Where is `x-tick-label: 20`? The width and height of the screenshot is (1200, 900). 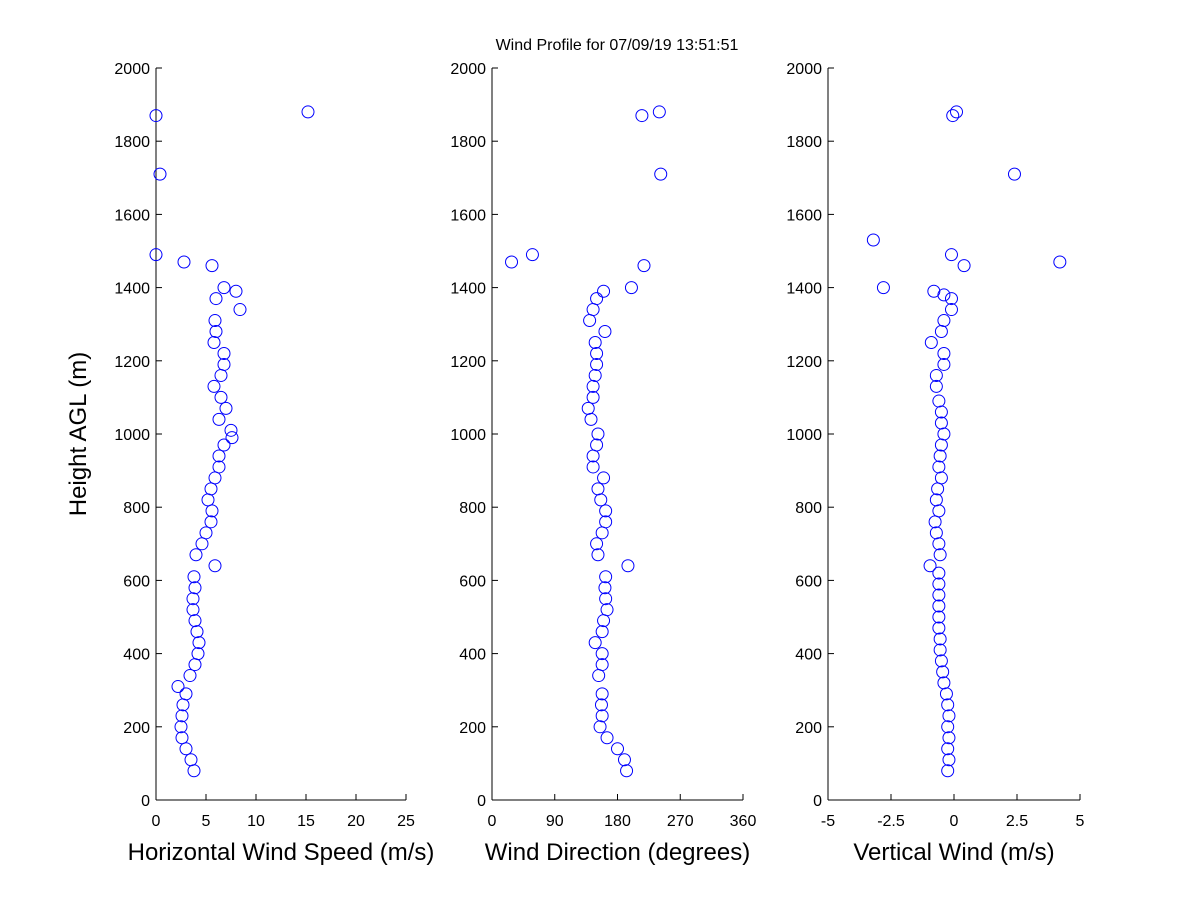 x-tick-label: 20 is located at coordinates (356, 821).